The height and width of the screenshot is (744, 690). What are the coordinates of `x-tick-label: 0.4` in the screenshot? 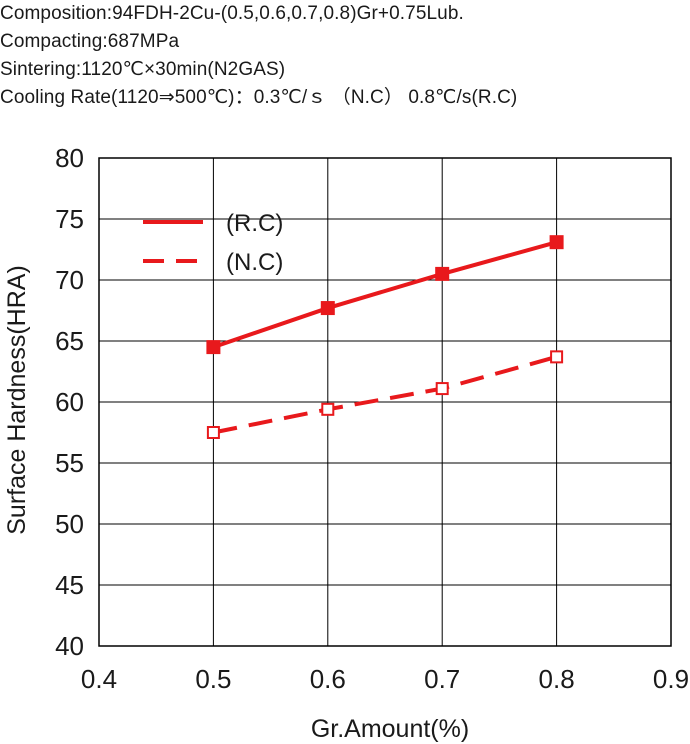 It's located at (99, 679).